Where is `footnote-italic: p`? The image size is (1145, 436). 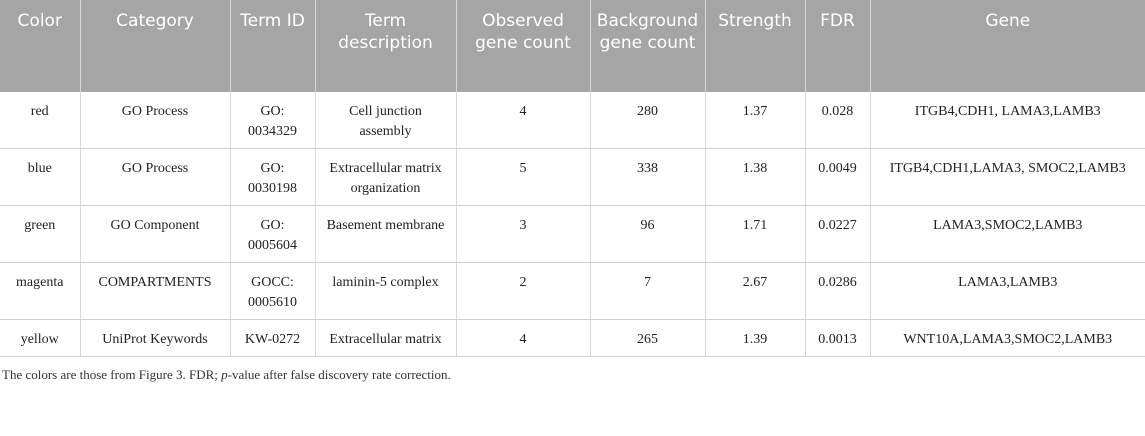
footnote-italic: p is located at coordinates (224, 374).